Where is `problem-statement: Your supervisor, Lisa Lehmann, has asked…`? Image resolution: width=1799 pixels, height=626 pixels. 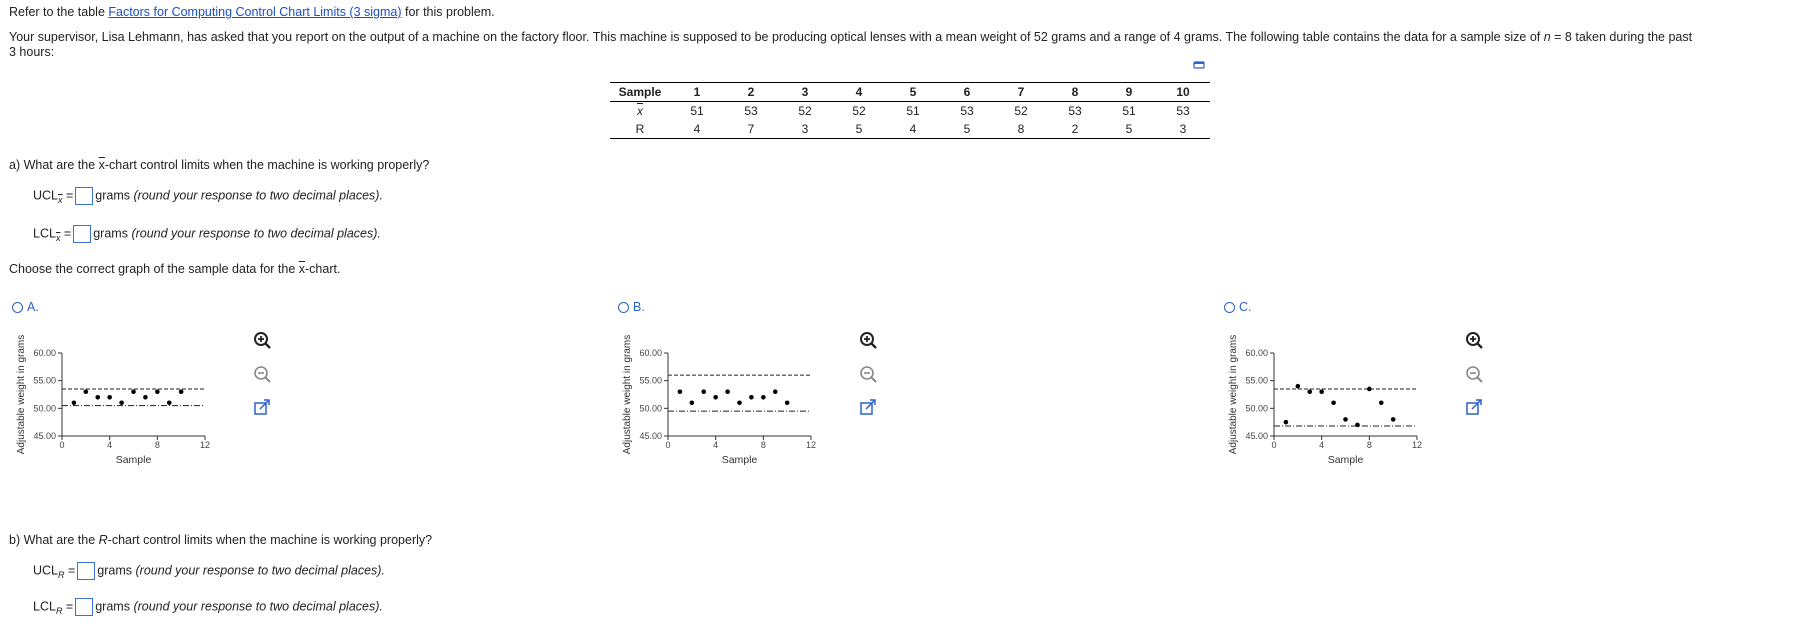
problem-statement: Your supervisor, Lisa Lehmann, has asked… is located at coordinates (851, 44).